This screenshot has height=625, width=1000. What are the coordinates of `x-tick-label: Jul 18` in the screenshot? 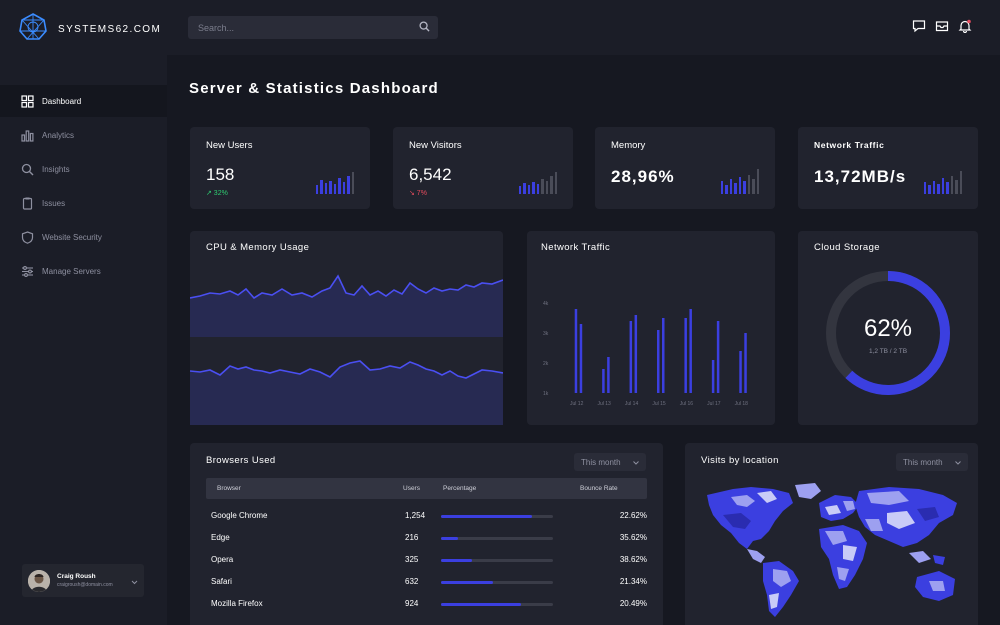 It's located at (742, 404).